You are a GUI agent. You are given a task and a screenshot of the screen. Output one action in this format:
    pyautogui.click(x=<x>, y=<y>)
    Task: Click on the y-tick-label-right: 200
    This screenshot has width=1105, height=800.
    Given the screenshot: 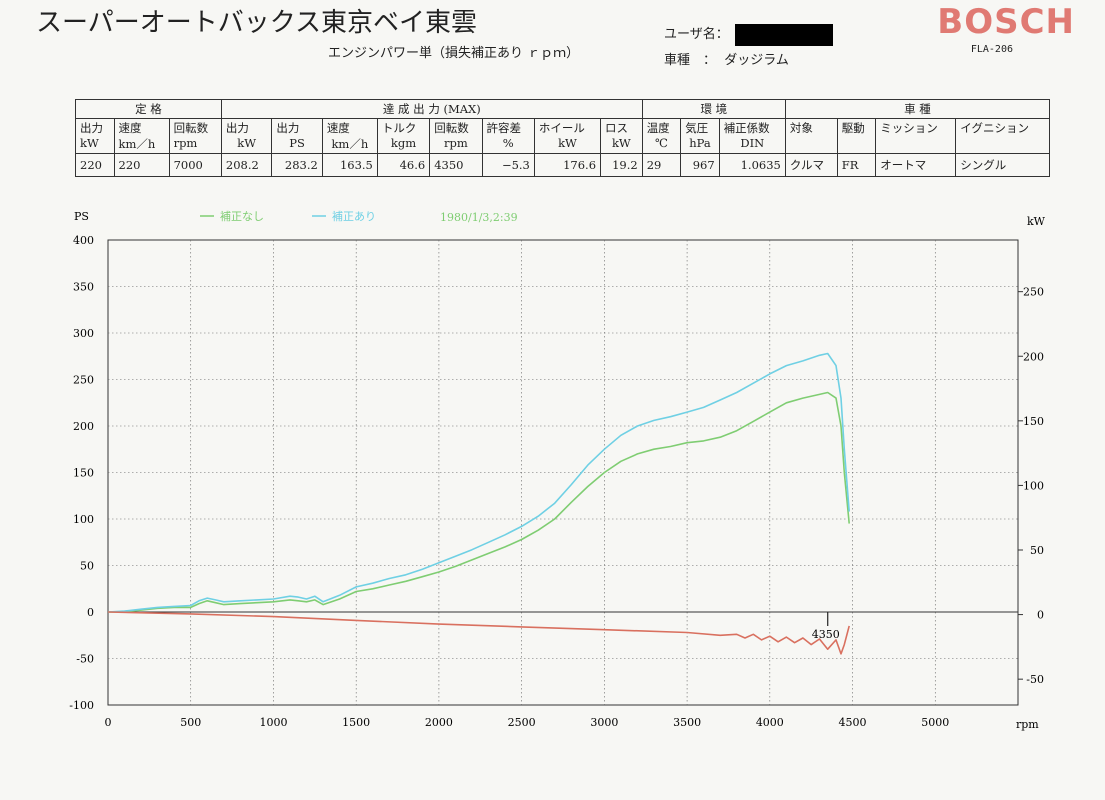 What is the action you would take?
    pyautogui.click(x=1033, y=356)
    